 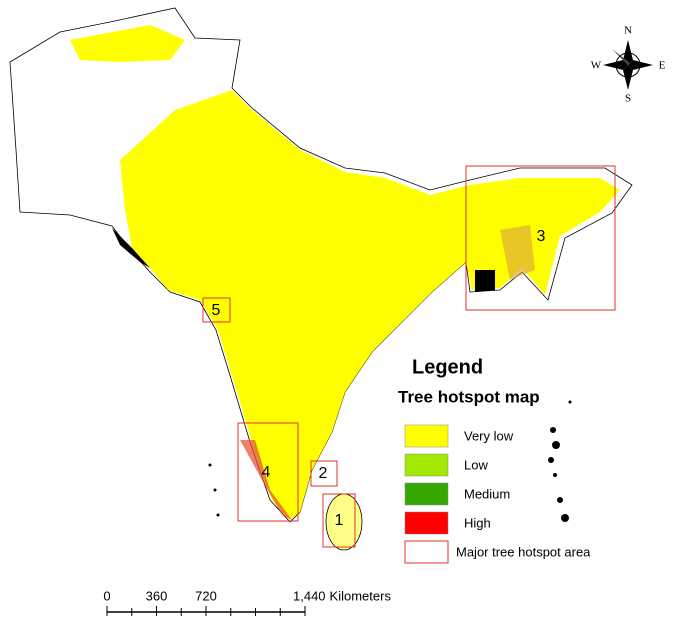 I want to click on legend-subtitle: Tree hotspot map, so click(x=469, y=396).